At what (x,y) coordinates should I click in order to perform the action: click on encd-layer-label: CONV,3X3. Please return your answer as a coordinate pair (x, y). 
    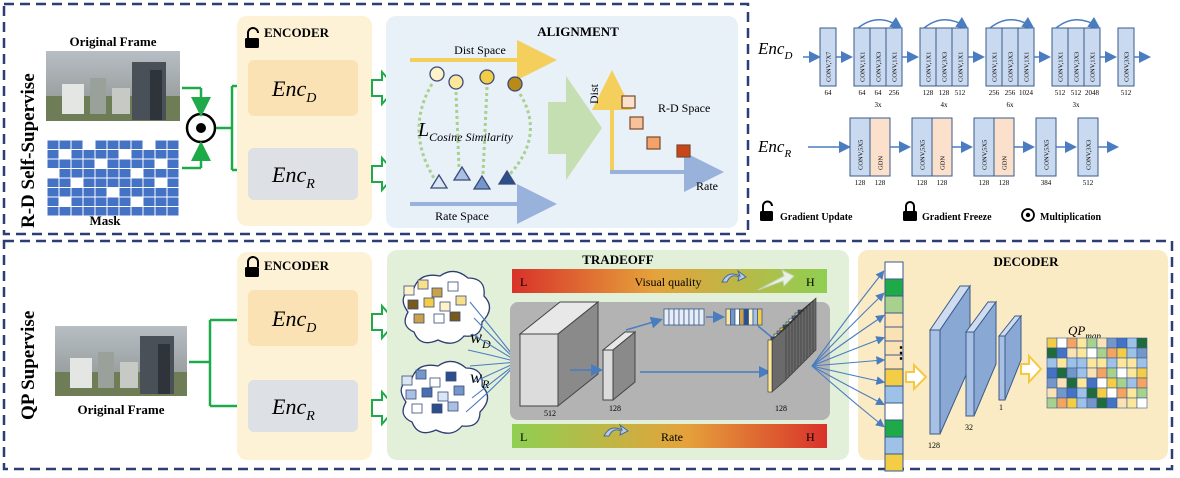
    Looking at the image, I should click on (1011, 67).